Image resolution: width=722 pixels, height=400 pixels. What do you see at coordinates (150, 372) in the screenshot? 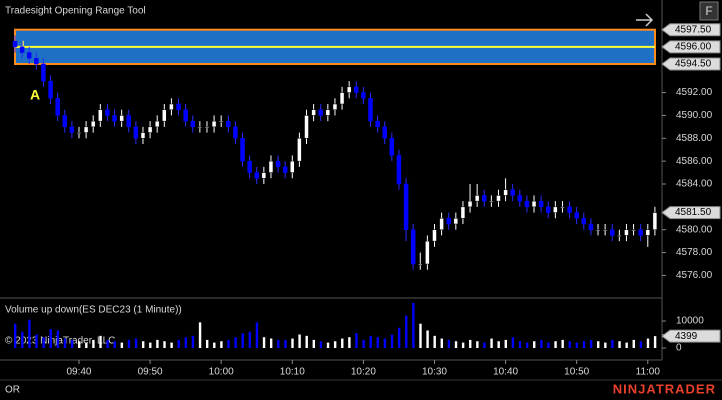
I see `x-tick-label: 09:50` at bounding box center [150, 372].